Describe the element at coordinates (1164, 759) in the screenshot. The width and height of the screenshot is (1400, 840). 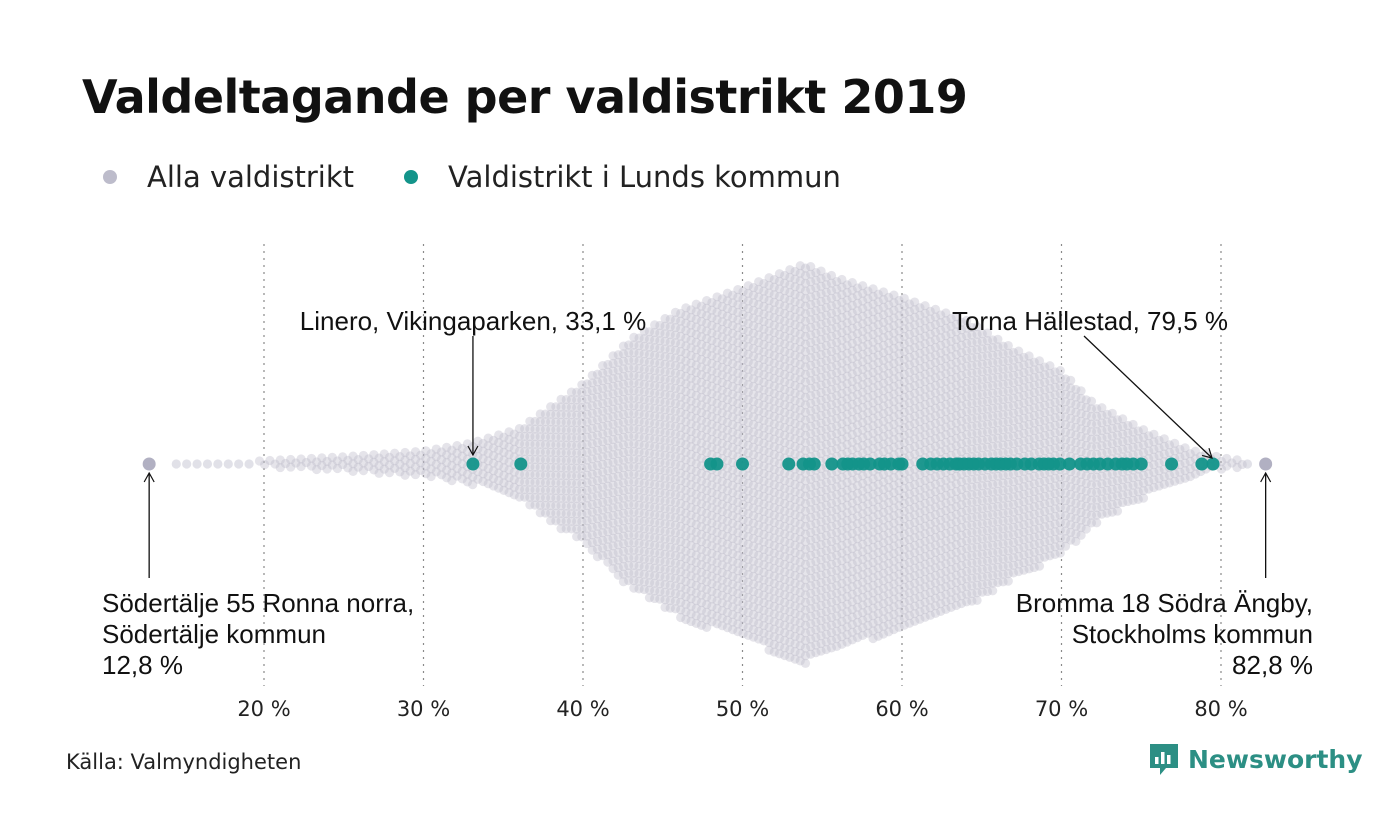
I see `bar-chart-bubble-icon` at that location.